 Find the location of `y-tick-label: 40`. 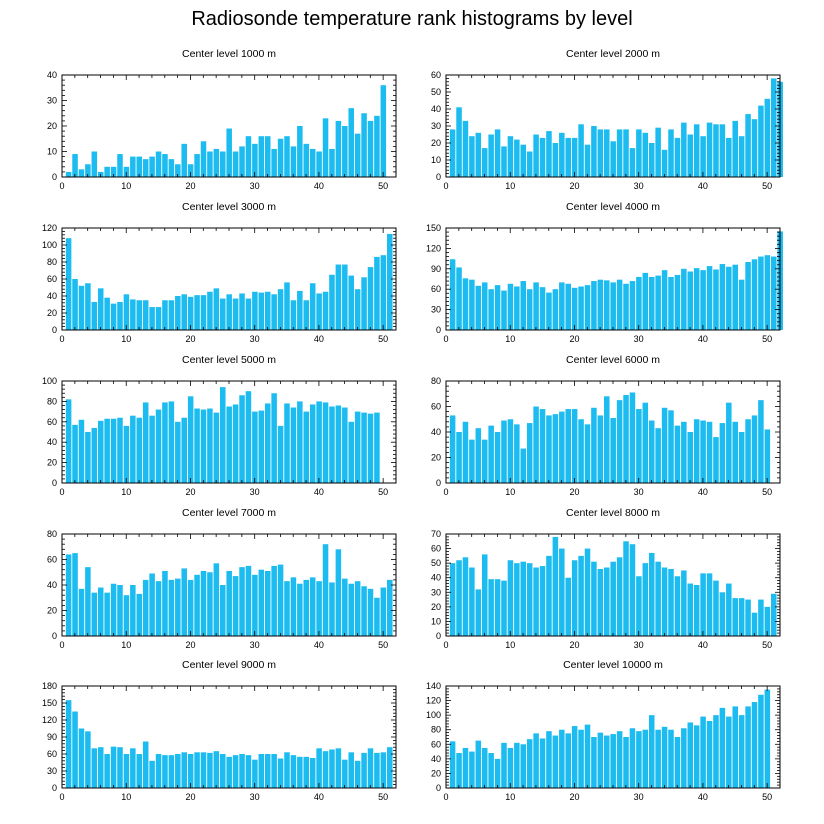

y-tick-label: 40 is located at coordinates (52, 585).